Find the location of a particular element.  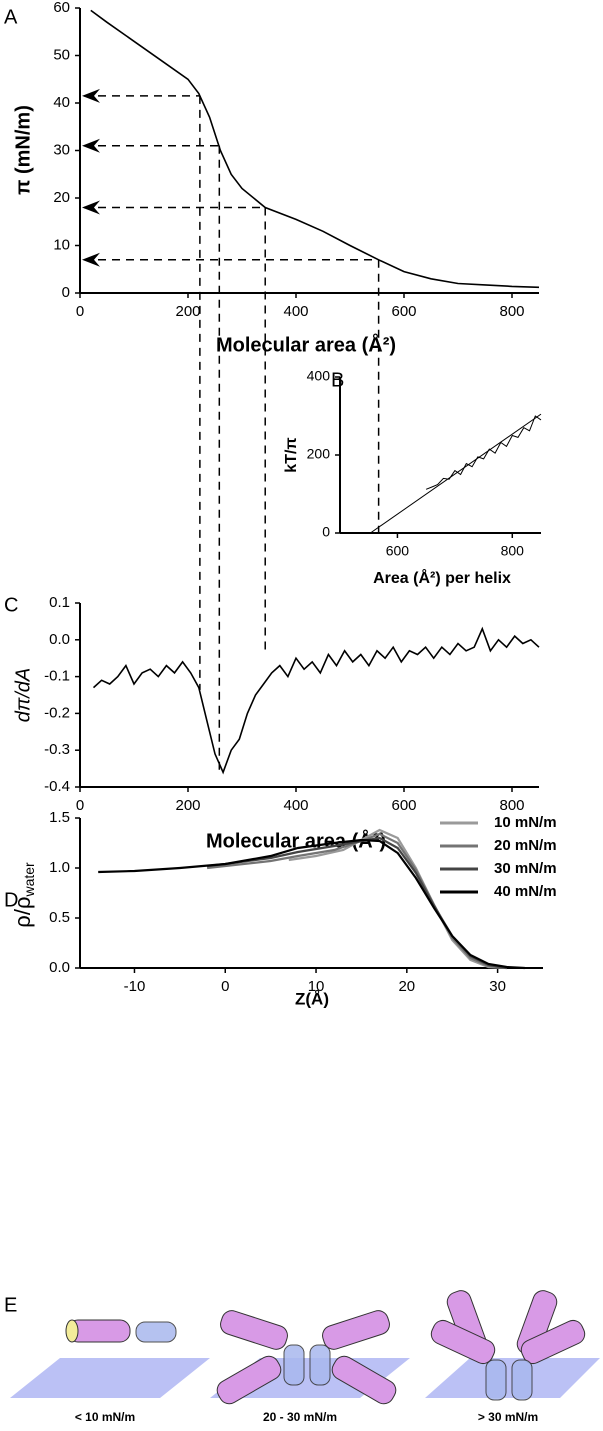

panel-letter: A is located at coordinates (11, 17).